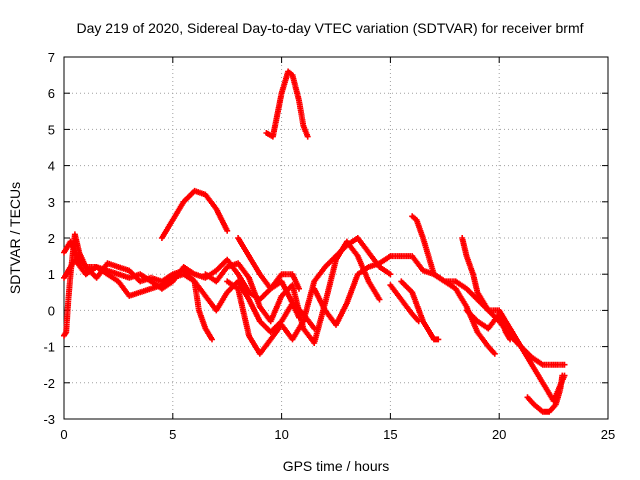 The height and width of the screenshot is (480, 640). I want to click on x-tick-label: 5, so click(172, 434).